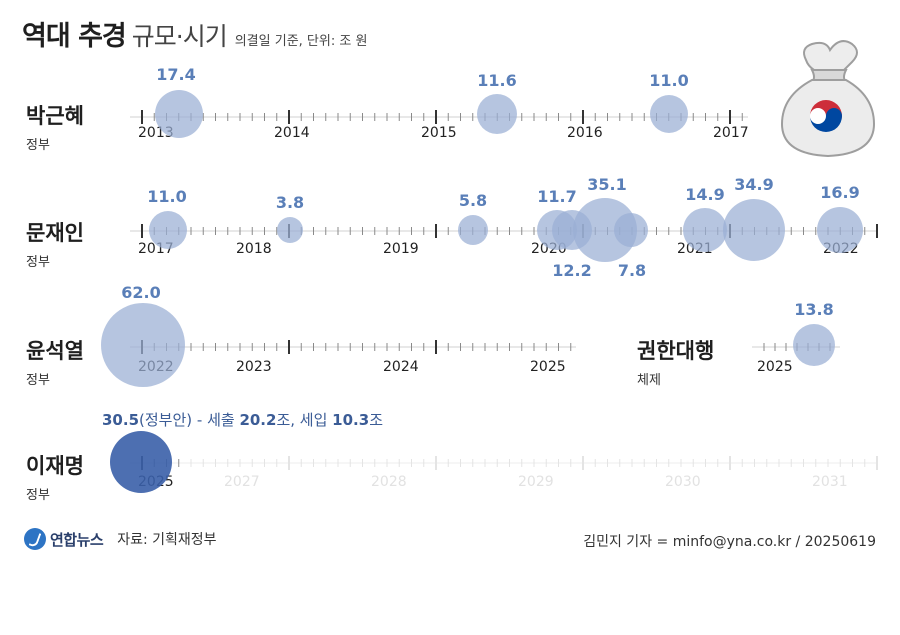 Image resolution: width=900 pixels, height=635 pixels. What do you see at coordinates (828, 99) in the screenshot?
I see `money-bag-with-taegeuk-icon` at bounding box center [828, 99].